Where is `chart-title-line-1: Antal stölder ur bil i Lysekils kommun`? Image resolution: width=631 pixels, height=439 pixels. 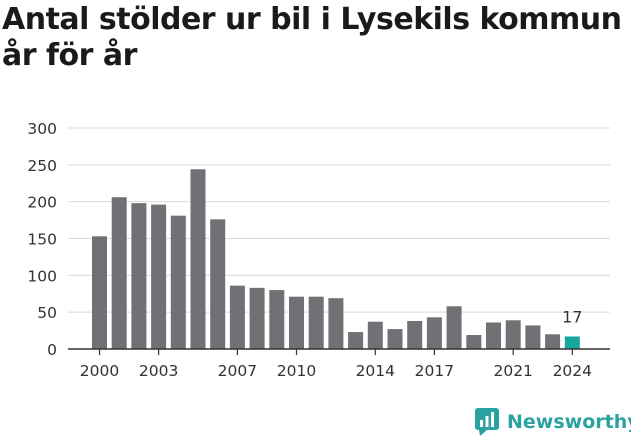
chart-title-line-1: Antal stölder ur bil i Lysekils kommun is located at coordinates (312, 19).